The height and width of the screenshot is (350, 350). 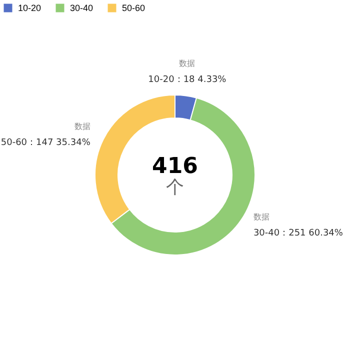 What do you see at coordinates (298, 233) in the screenshot?
I see `data-label: 30-40：251 60.34%` at bounding box center [298, 233].